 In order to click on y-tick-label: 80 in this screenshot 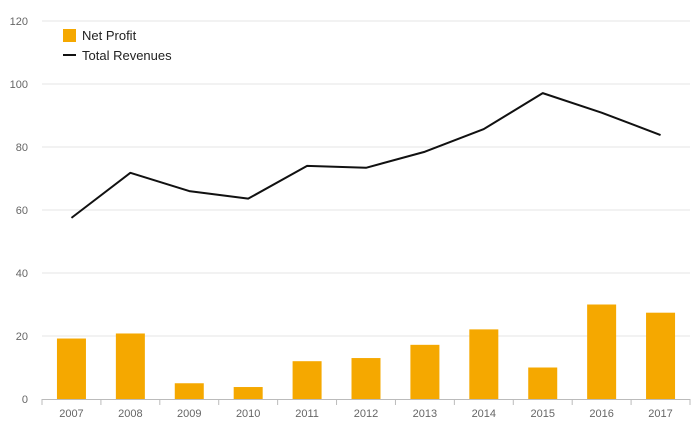, I will do `click(22, 148)`.